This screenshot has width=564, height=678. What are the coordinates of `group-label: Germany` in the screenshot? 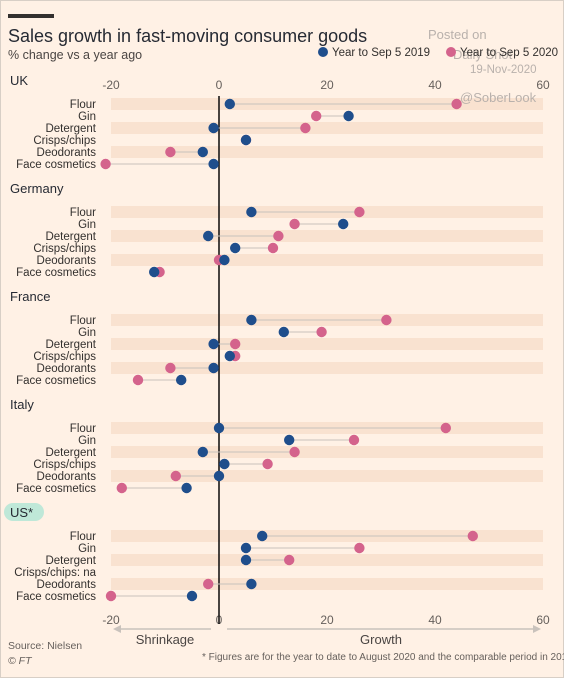 It's located at (37, 188).